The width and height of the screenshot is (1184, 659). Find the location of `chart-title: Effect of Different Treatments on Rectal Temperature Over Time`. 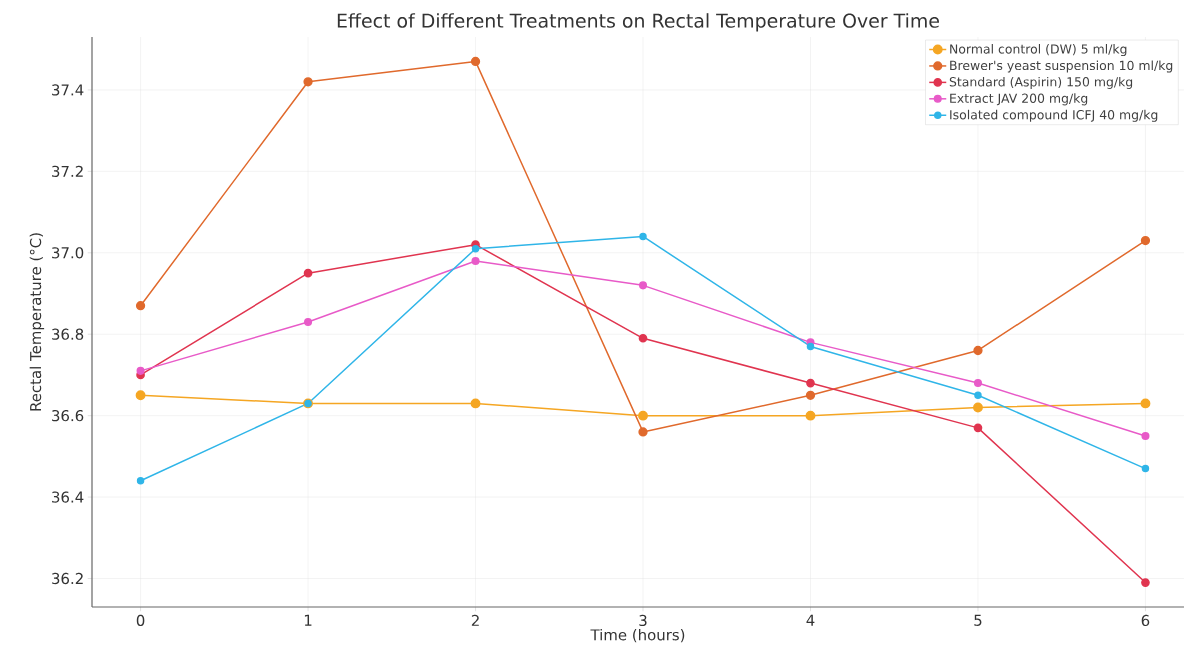

chart-title: Effect of Different Treatments on Rectal Temperature Over Time is located at coordinates (638, 22).